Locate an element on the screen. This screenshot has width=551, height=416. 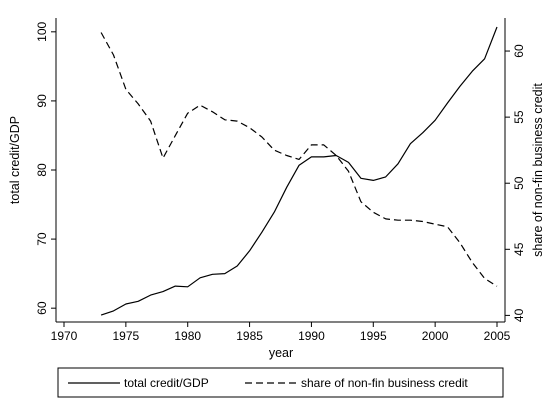
y-right-tick-label: 60 is located at coordinates (519, 51).